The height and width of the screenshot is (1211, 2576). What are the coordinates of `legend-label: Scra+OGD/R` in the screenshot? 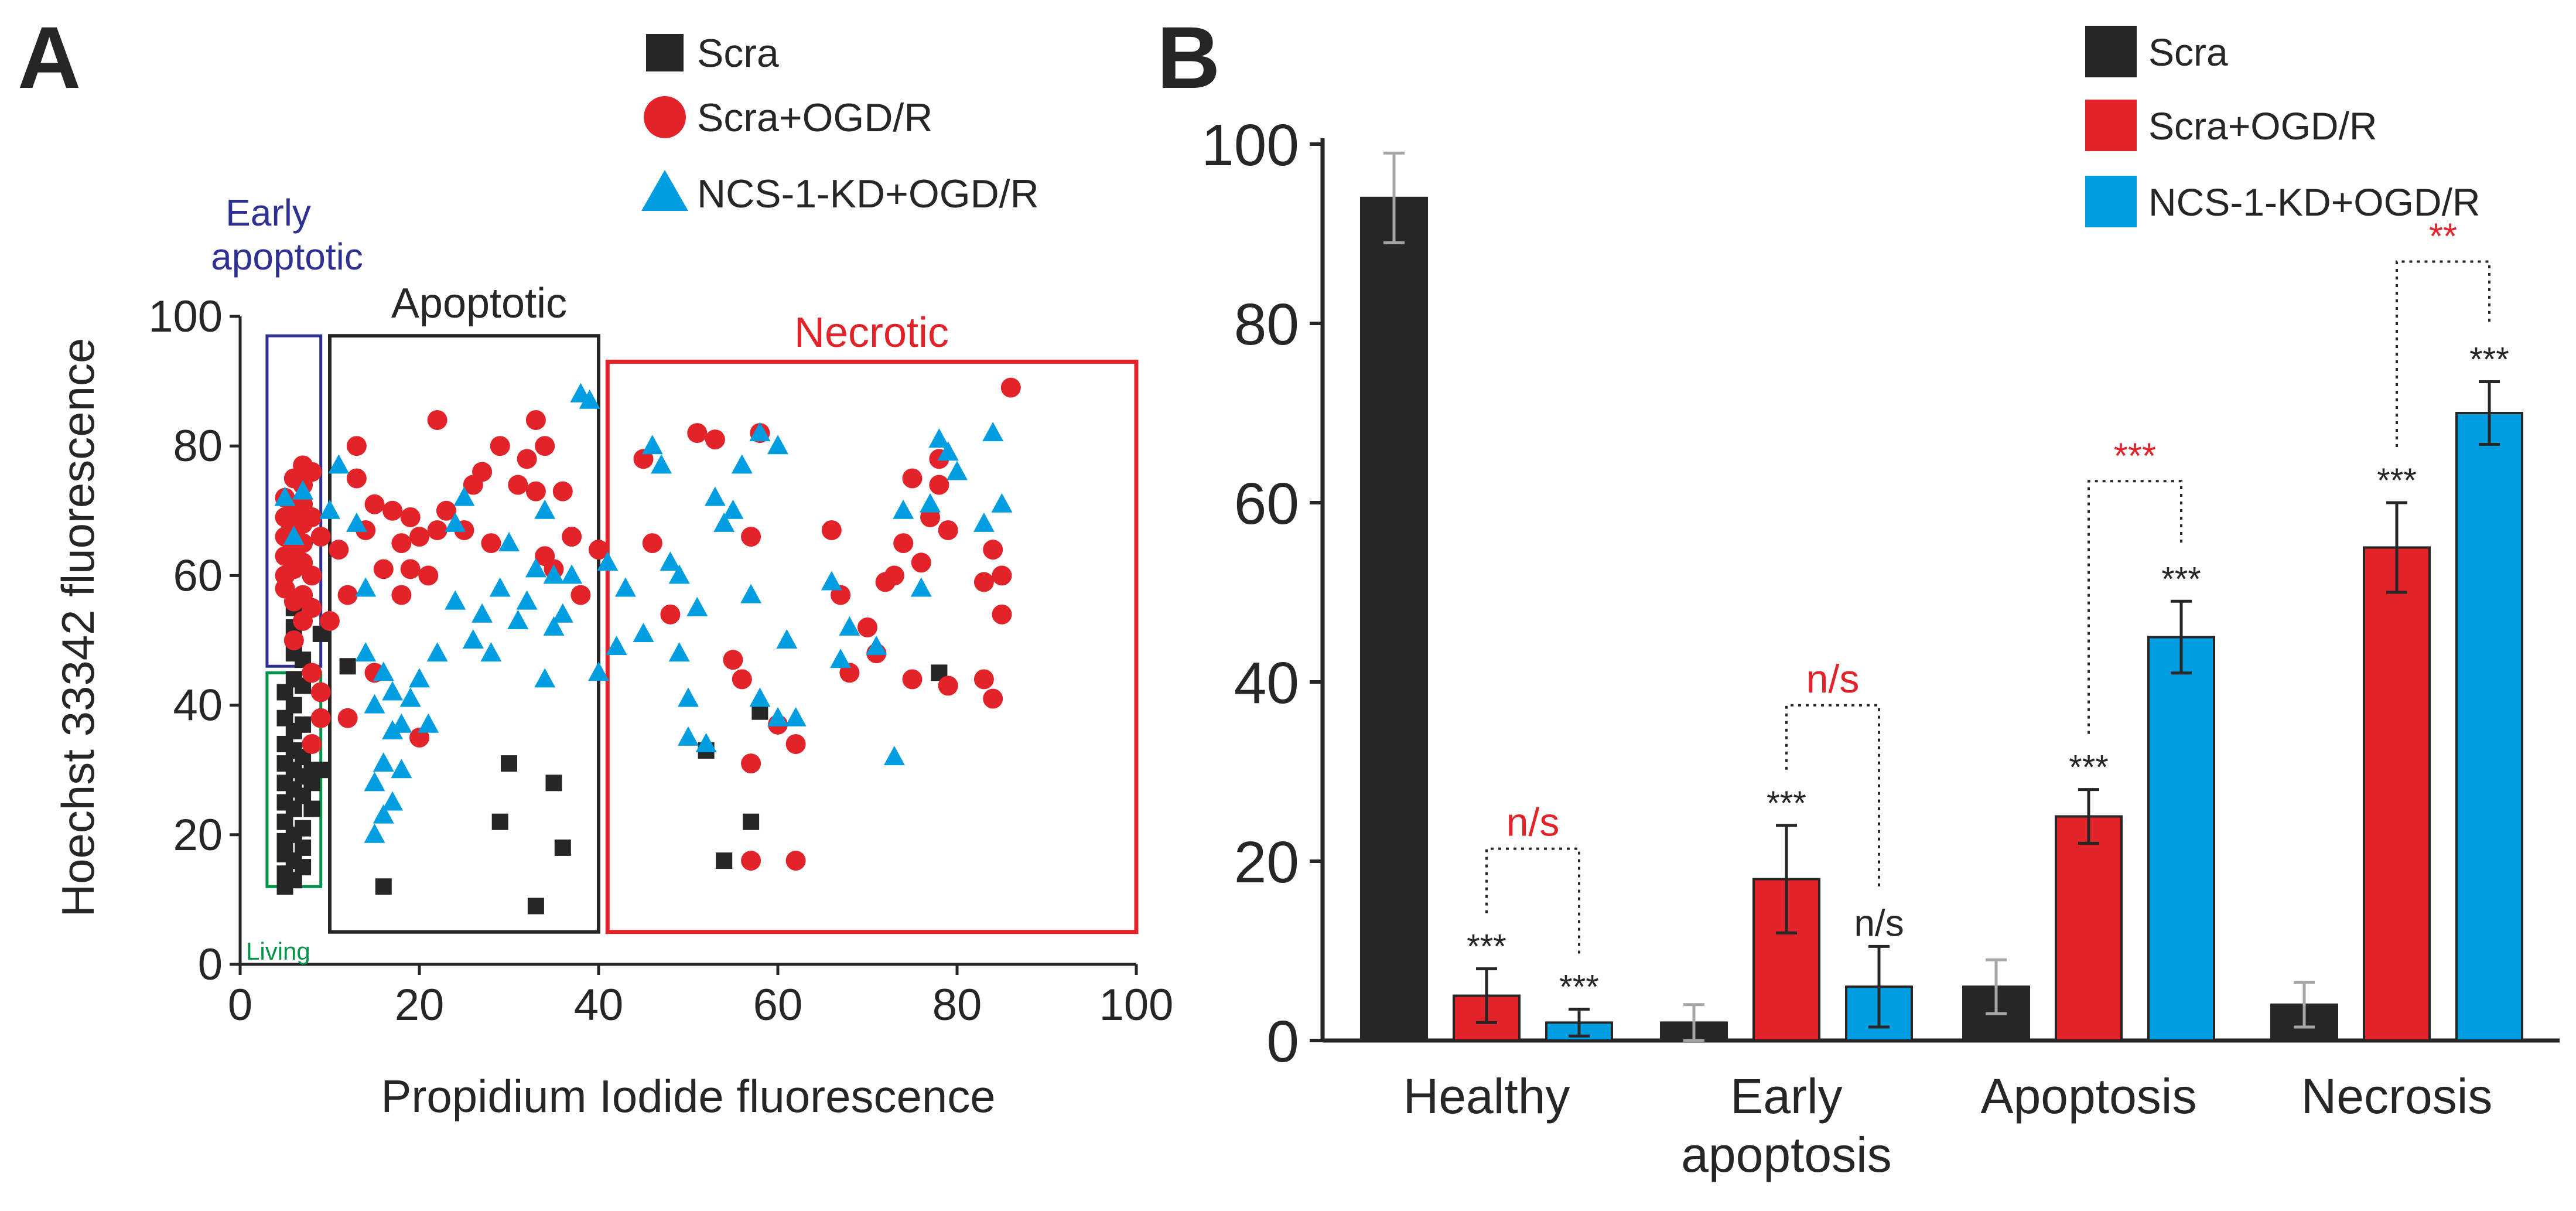 It's located at (2262, 126).